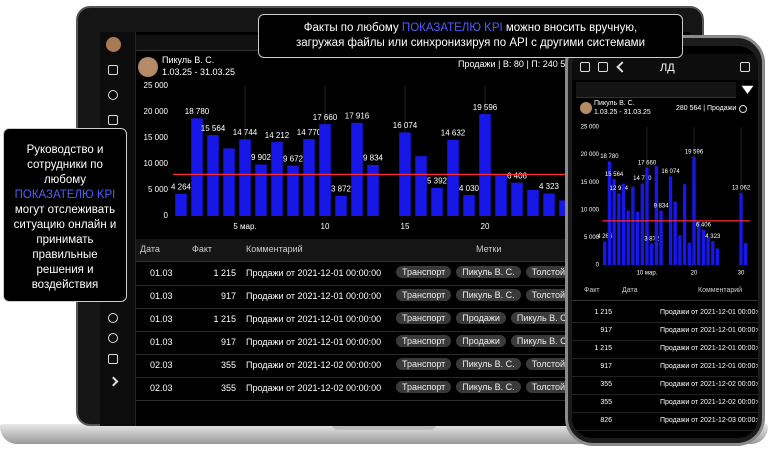 The image size is (768, 456). I want to click on grid-icon, so click(745, 67).